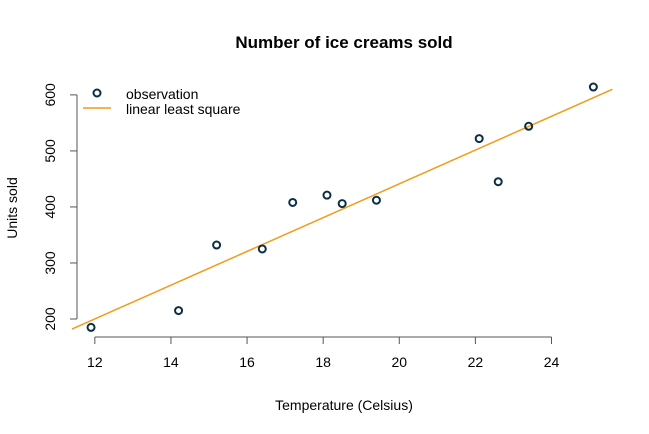 The height and width of the screenshot is (434, 649). Describe the element at coordinates (399, 362) in the screenshot. I see `x-tick-label: 20` at that location.